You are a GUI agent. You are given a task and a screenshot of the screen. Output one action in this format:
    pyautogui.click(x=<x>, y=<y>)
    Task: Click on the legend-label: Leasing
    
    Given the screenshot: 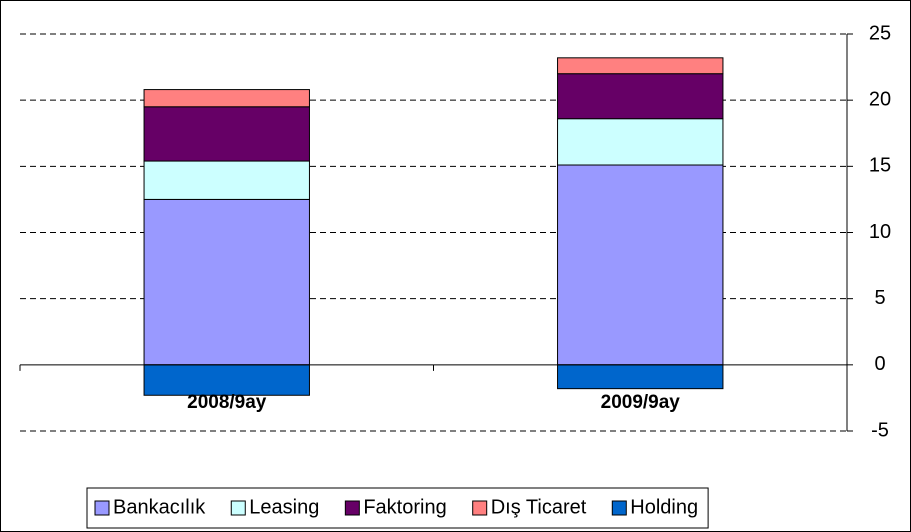 What is the action you would take?
    pyautogui.click(x=284, y=507)
    